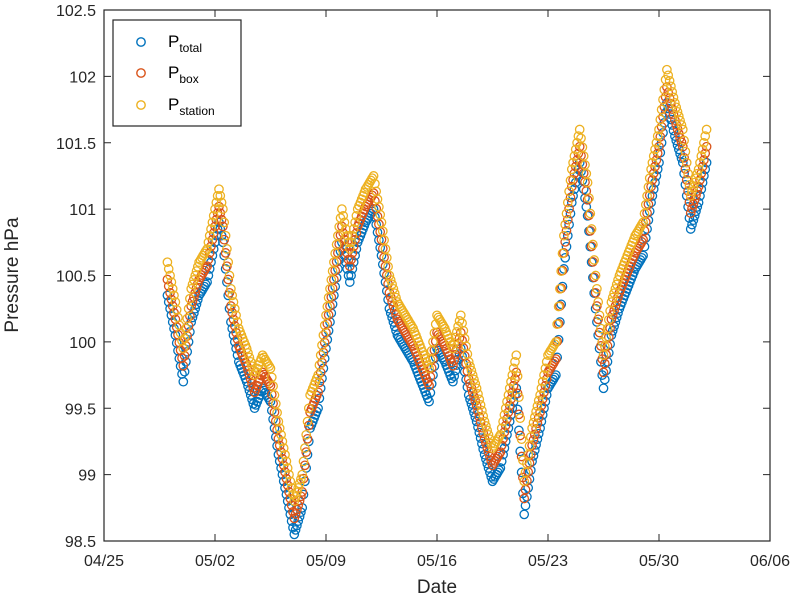  Describe the element at coordinates (548, 561) in the screenshot. I see `x-tick-label: 05/23` at that location.